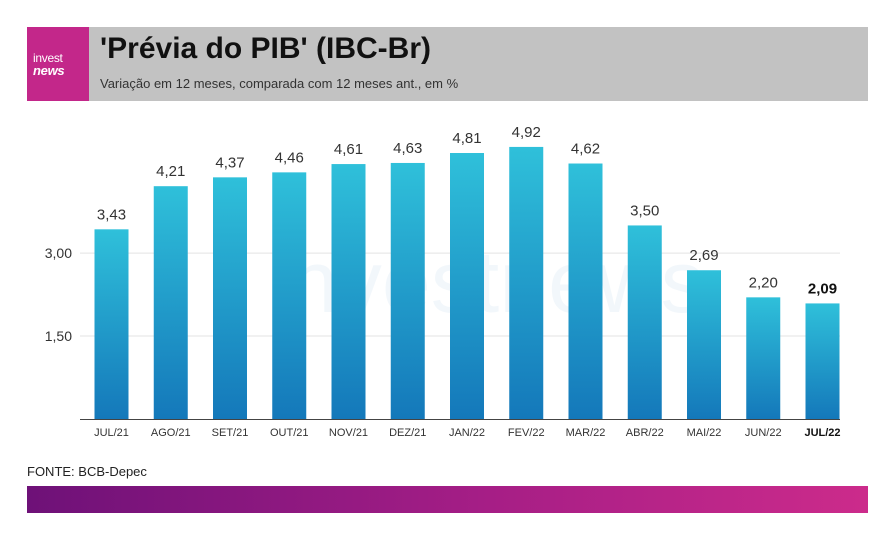  What do you see at coordinates (111, 433) in the screenshot?
I see `x-tick-label: JUL/21` at bounding box center [111, 433].